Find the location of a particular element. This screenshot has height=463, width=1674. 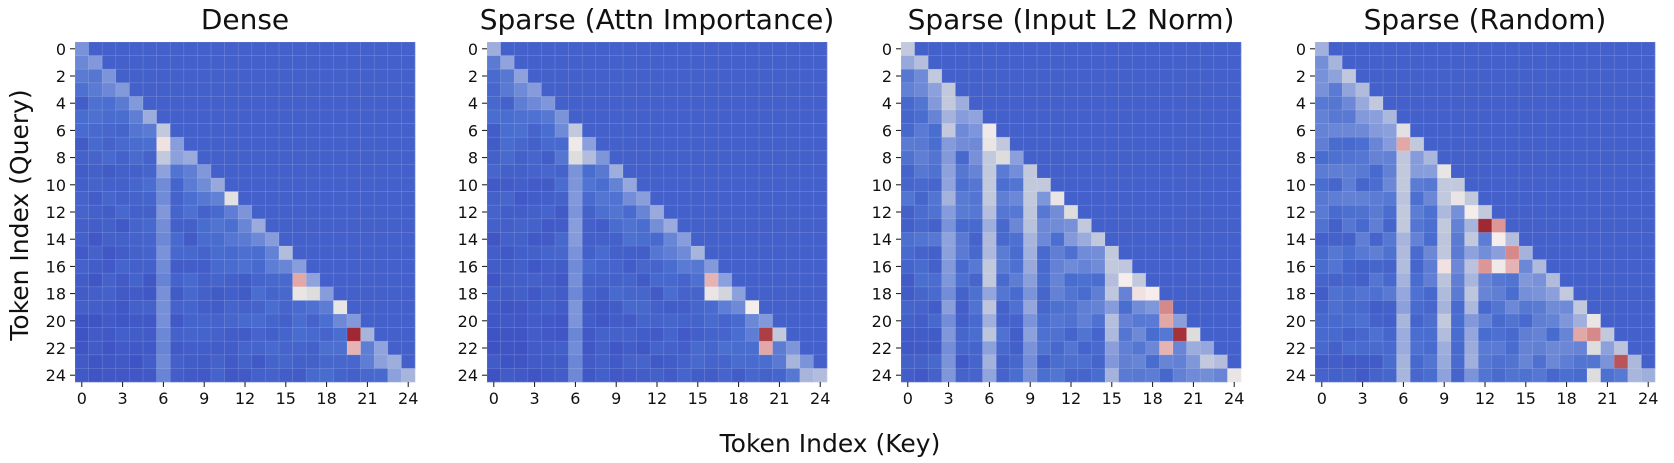

y-tick-label: 8 is located at coordinates (473, 158).